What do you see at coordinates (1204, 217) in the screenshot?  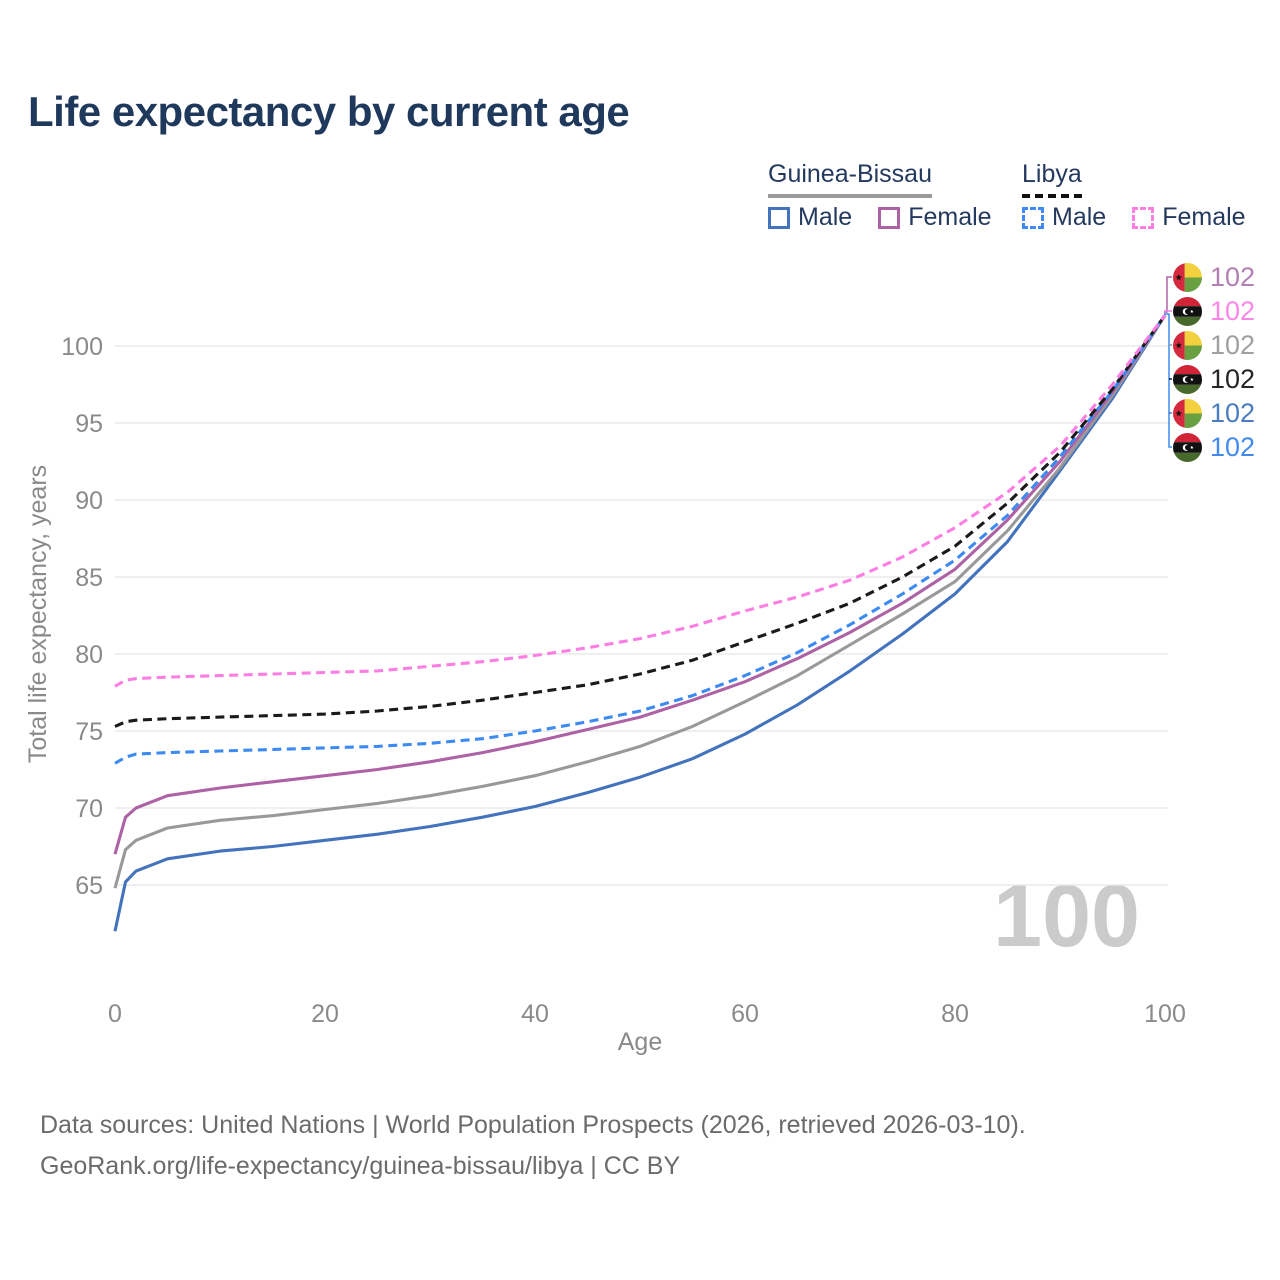 I see `legend-label-ly-female: Female` at bounding box center [1204, 217].